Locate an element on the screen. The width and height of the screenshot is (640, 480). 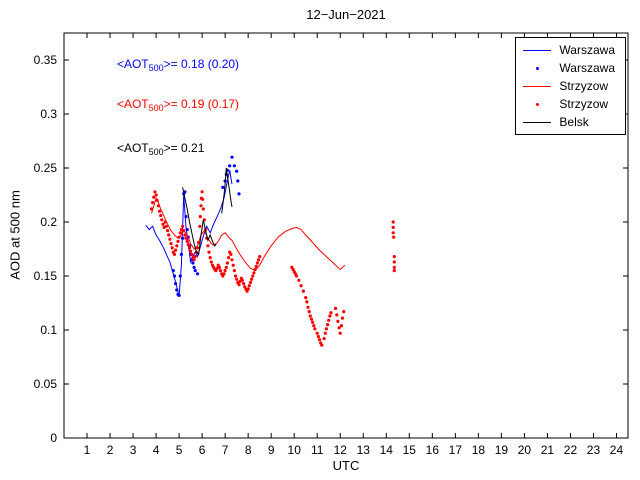
y-tick-label: 0.05 is located at coordinates (46, 384).